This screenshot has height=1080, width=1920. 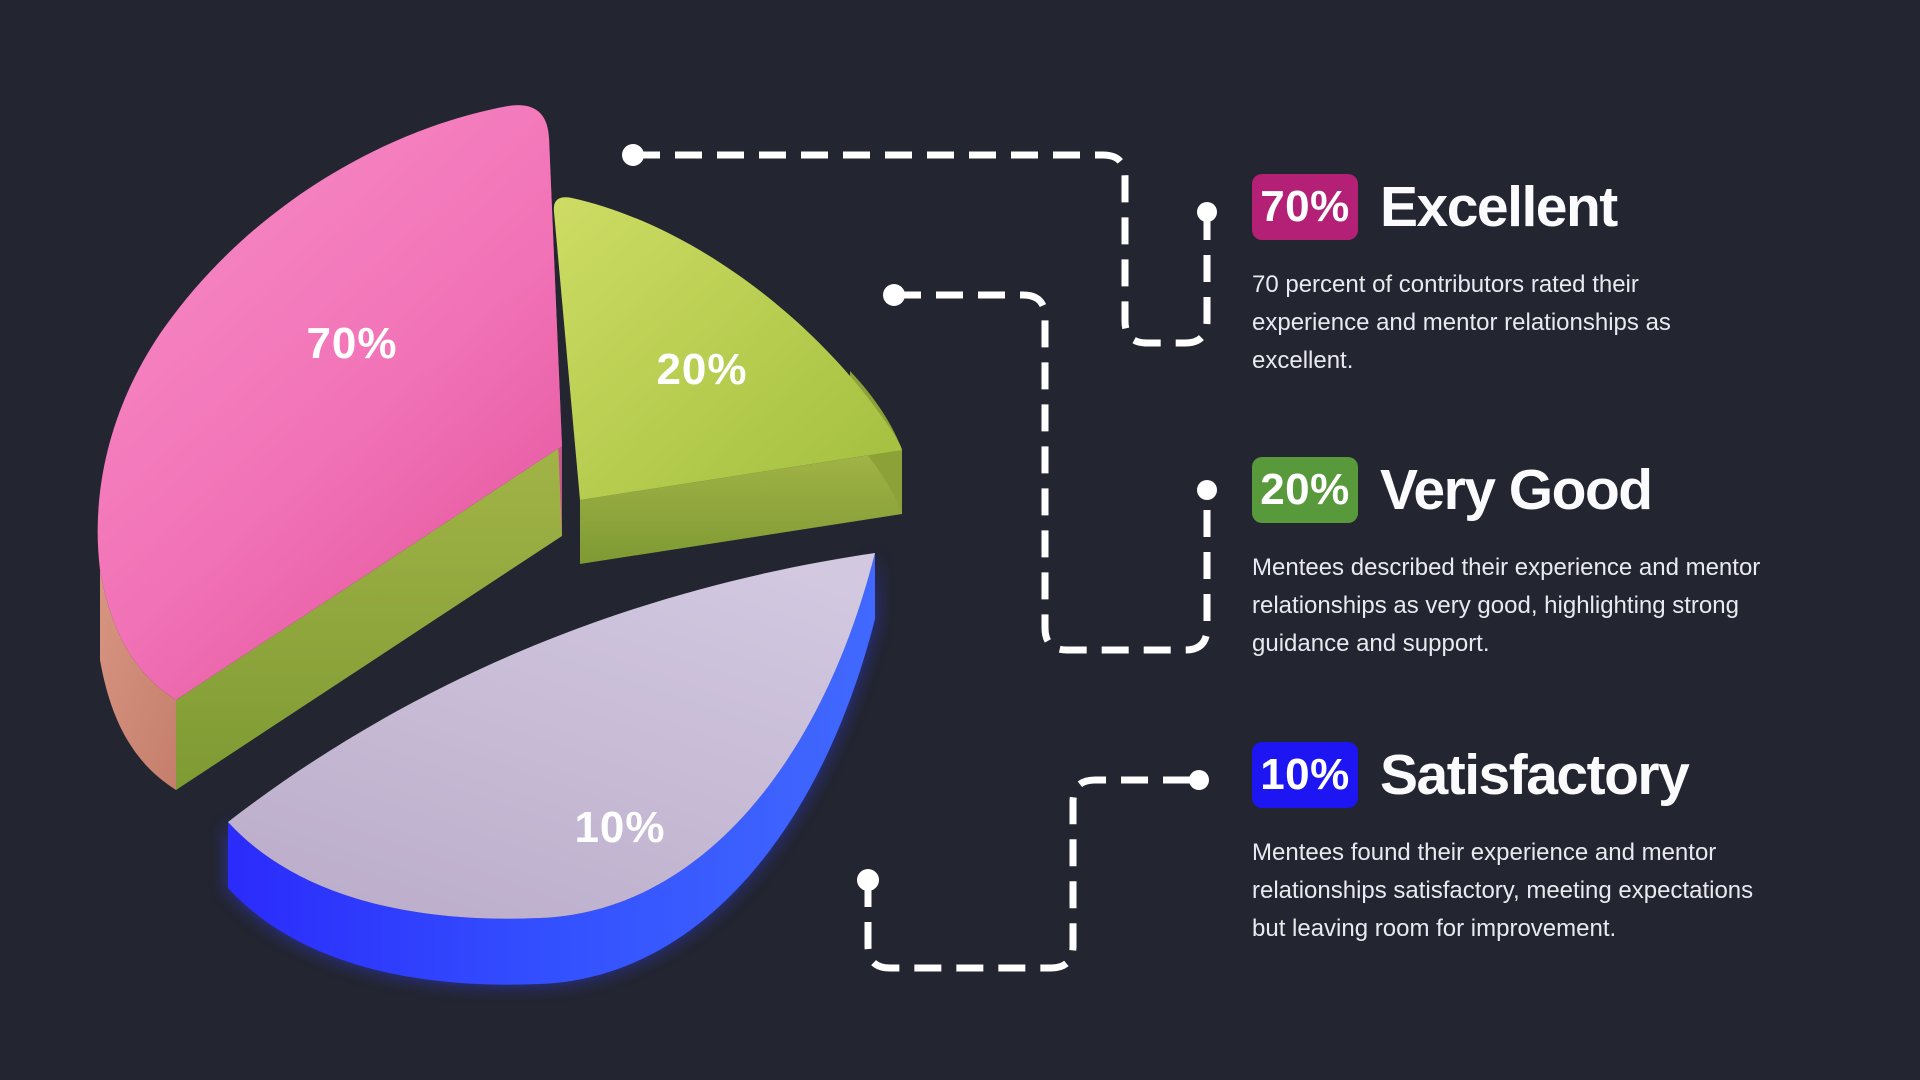 What do you see at coordinates (619, 827) in the screenshot?
I see `pie-label-satisfactory: 10%` at bounding box center [619, 827].